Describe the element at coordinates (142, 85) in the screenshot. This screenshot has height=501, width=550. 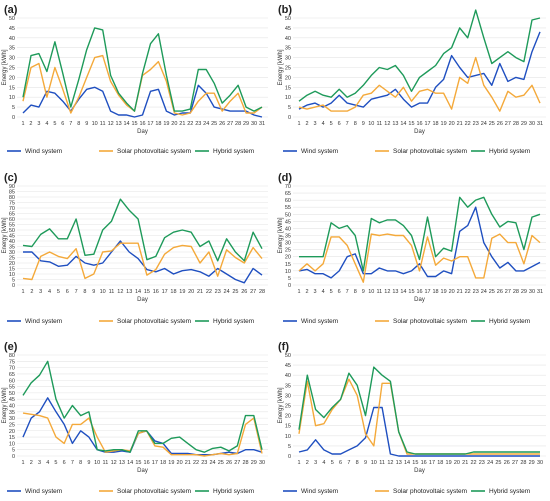
I see `series-line-solar` at that location.